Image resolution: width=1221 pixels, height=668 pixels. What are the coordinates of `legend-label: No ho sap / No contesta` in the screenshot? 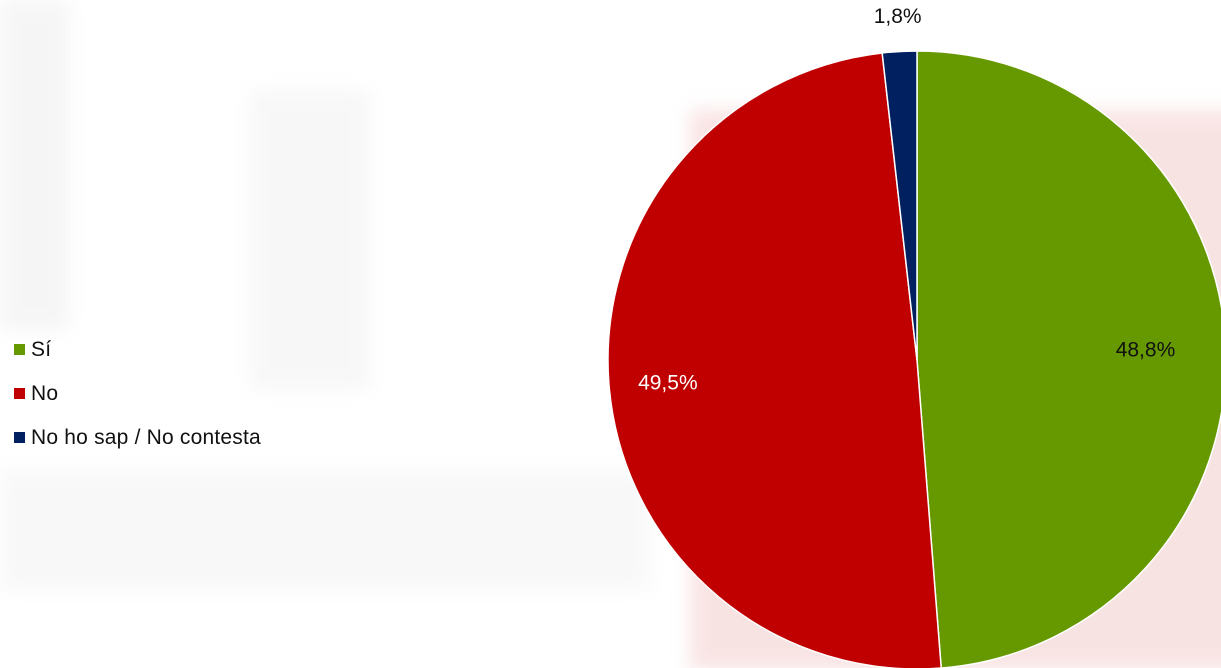 It's located at (146, 437).